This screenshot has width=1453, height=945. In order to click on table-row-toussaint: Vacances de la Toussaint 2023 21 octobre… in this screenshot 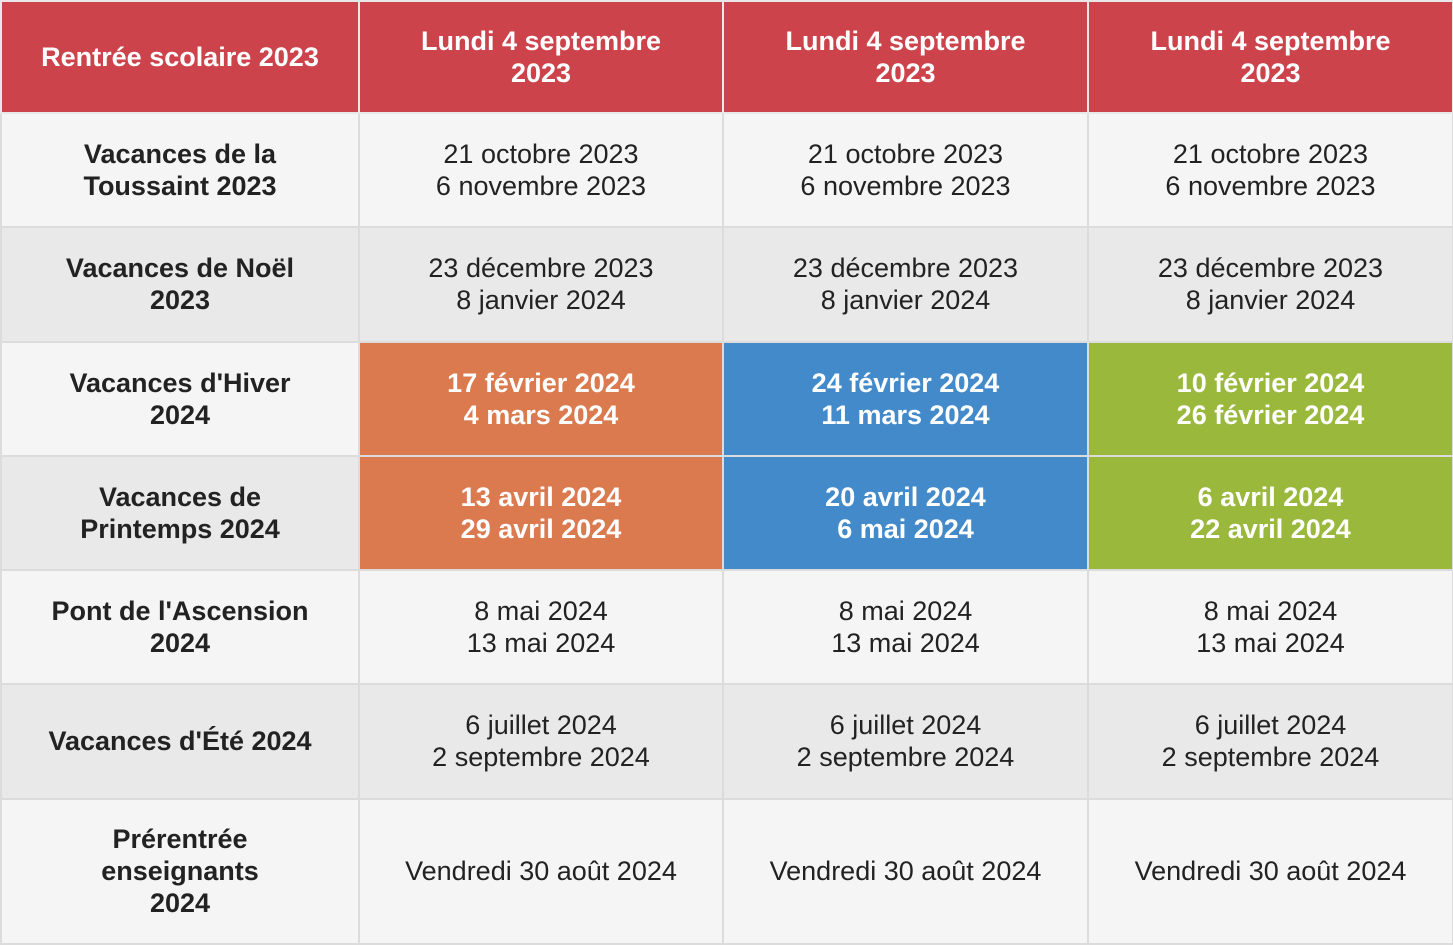, I will do `click(726, 170)`.